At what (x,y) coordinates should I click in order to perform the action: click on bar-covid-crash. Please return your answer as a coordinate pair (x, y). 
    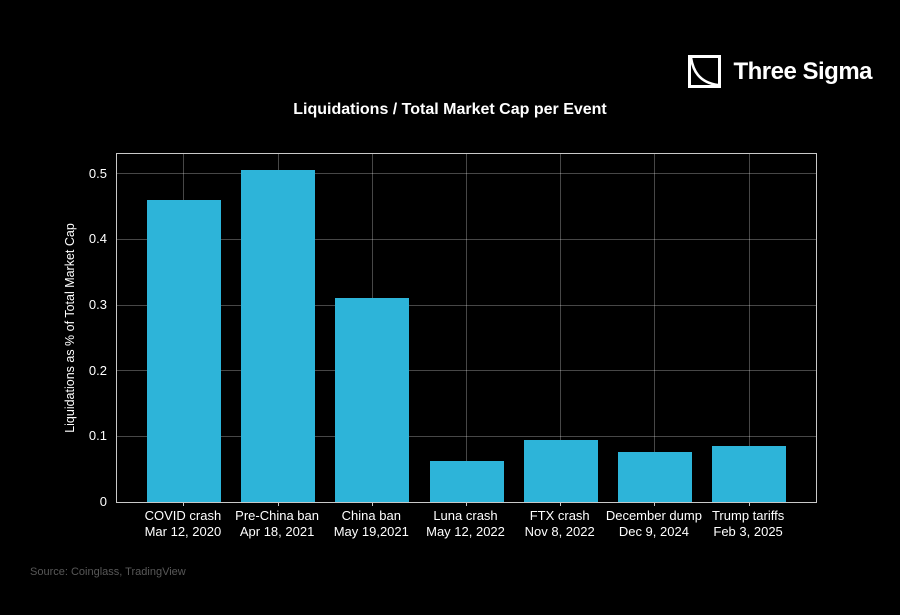
    Looking at the image, I should click on (183, 350).